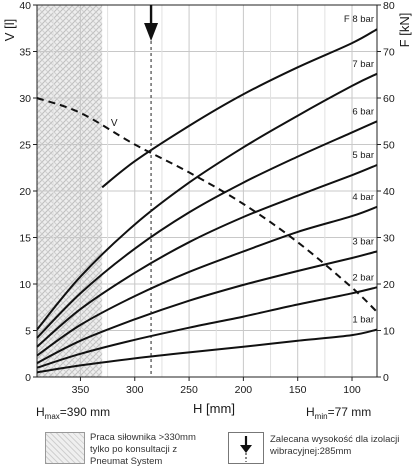  What do you see at coordinates (9, 30) in the screenshot?
I see `y-left-axis-label: V [l]` at bounding box center [9, 30].